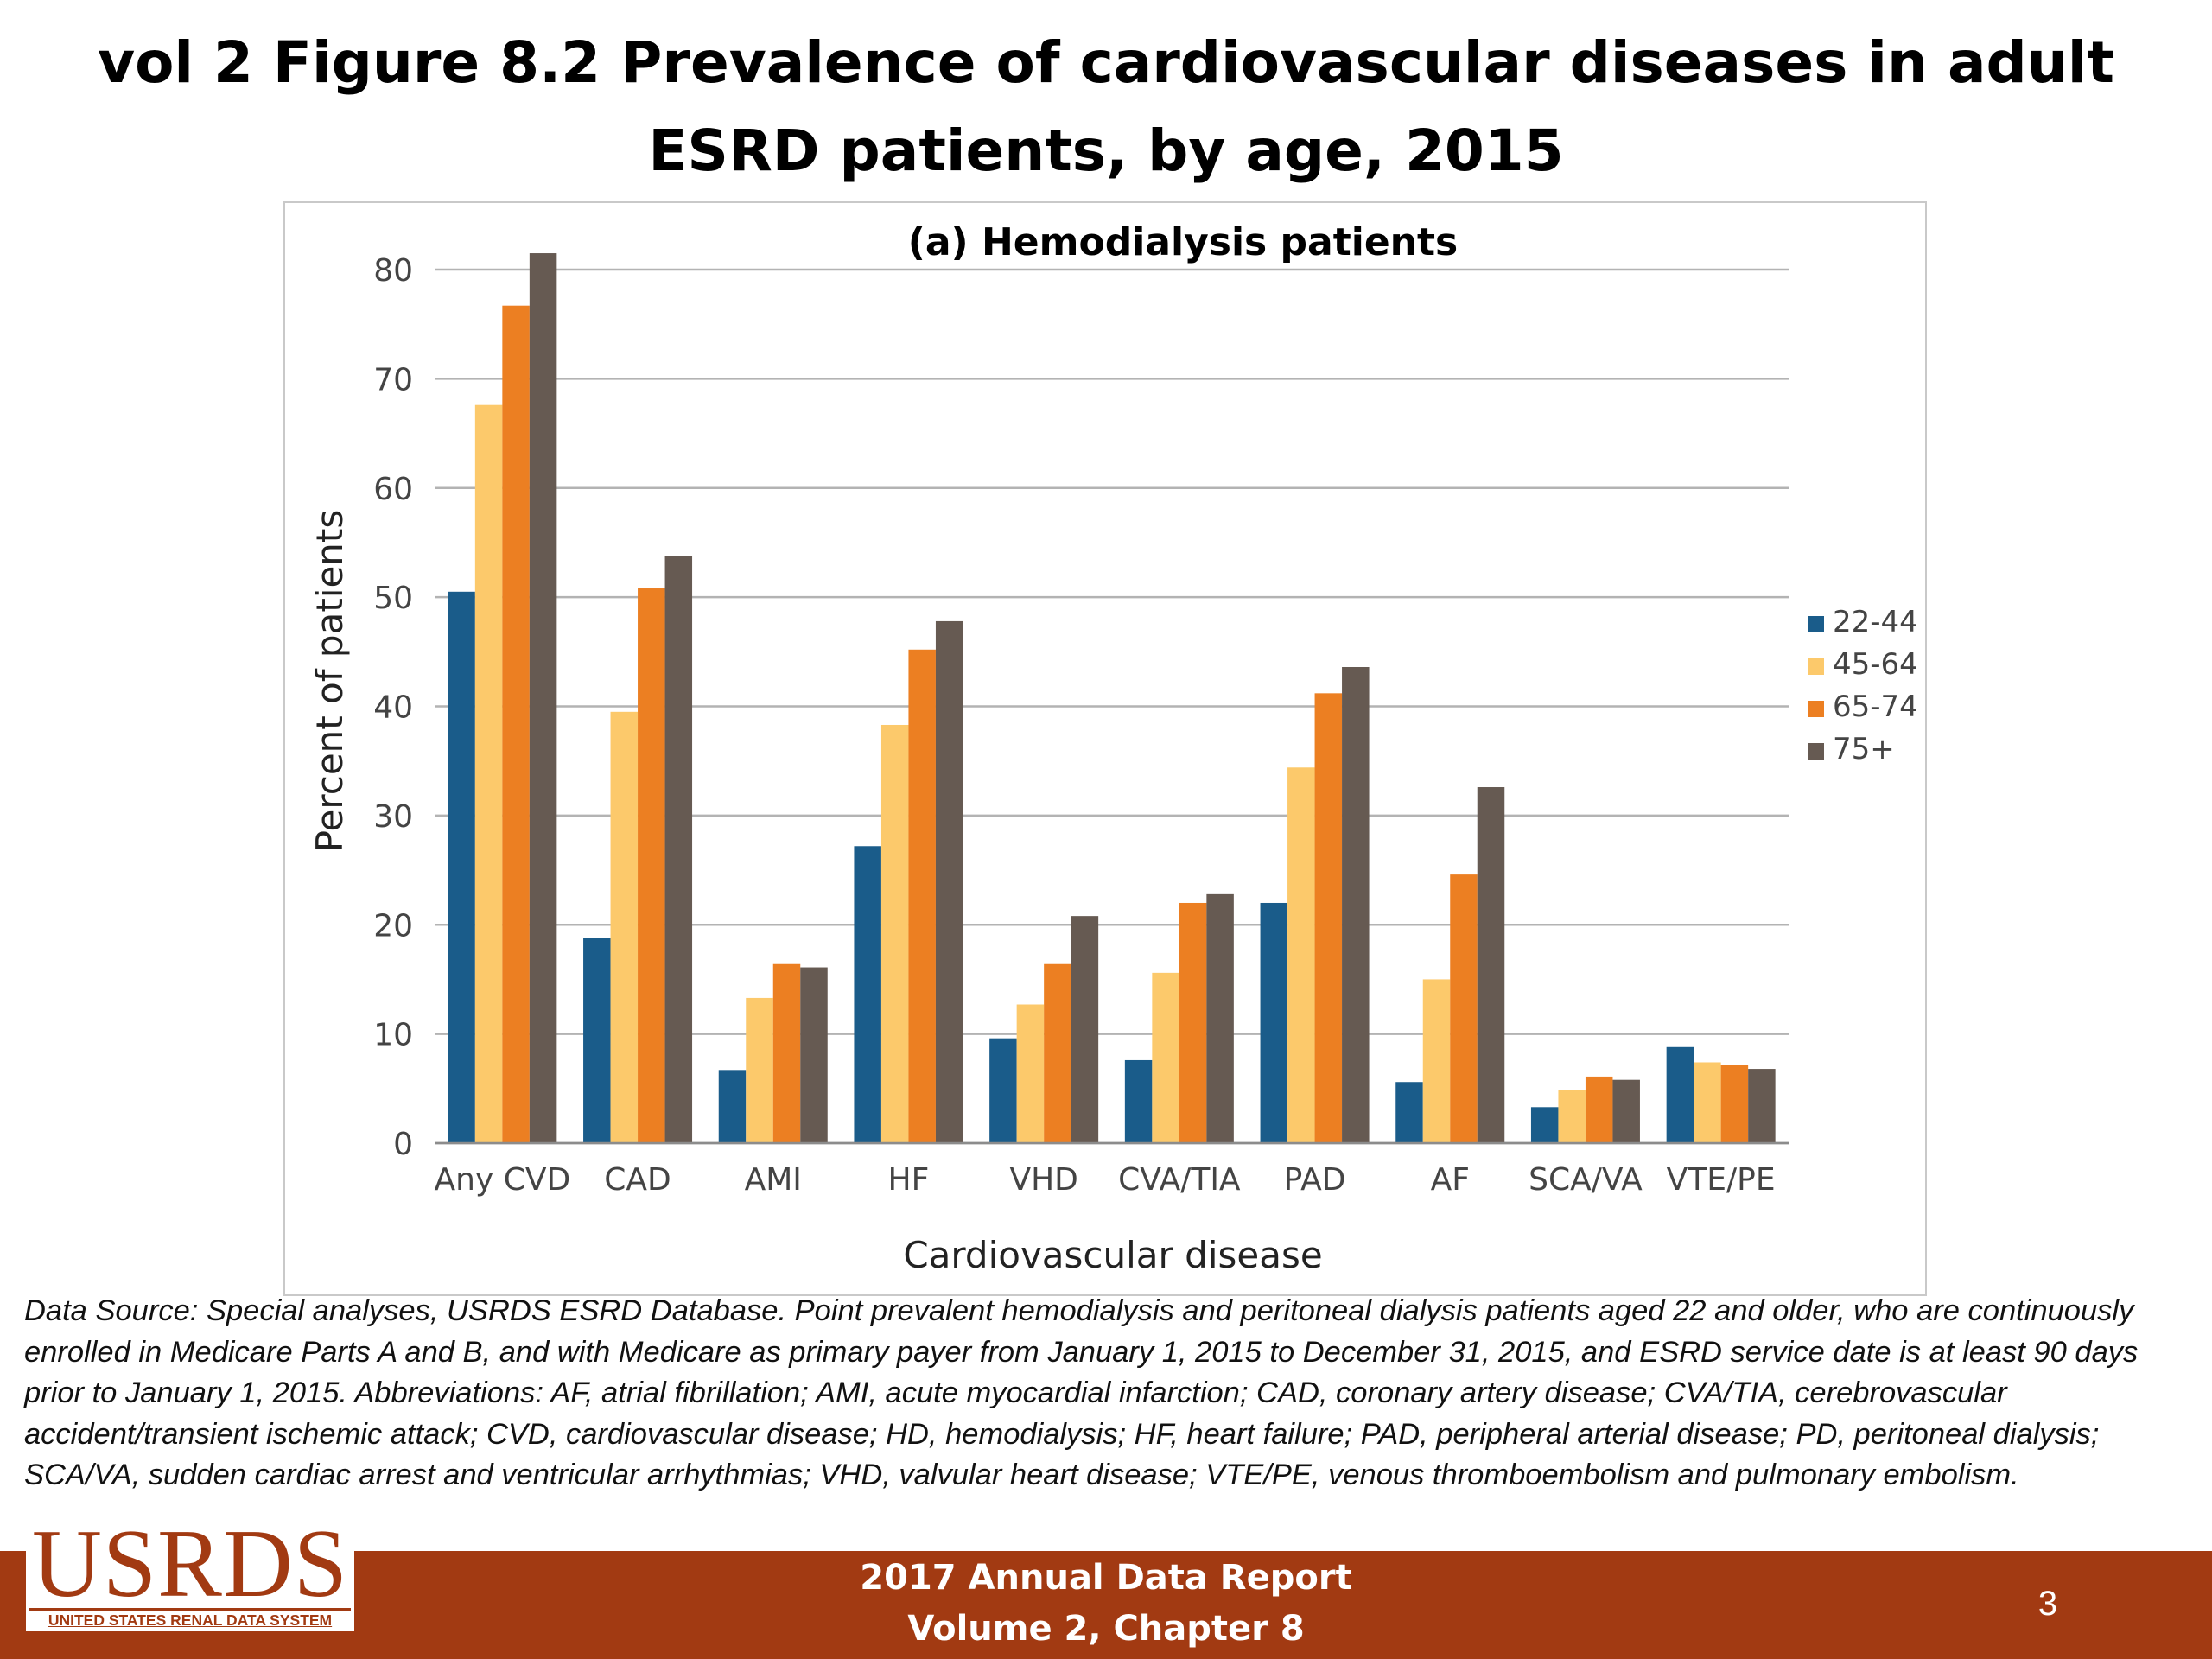  What do you see at coordinates (403, 1144) in the screenshot?
I see `y-tick-label: 0` at bounding box center [403, 1144].